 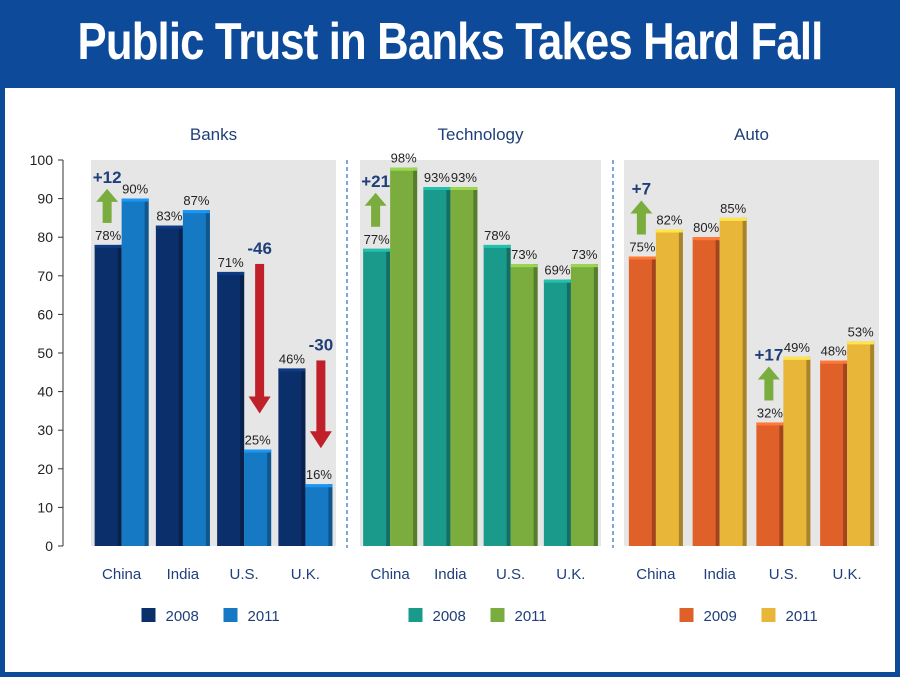 I want to click on banks-x-label-china: China, so click(x=122, y=574).